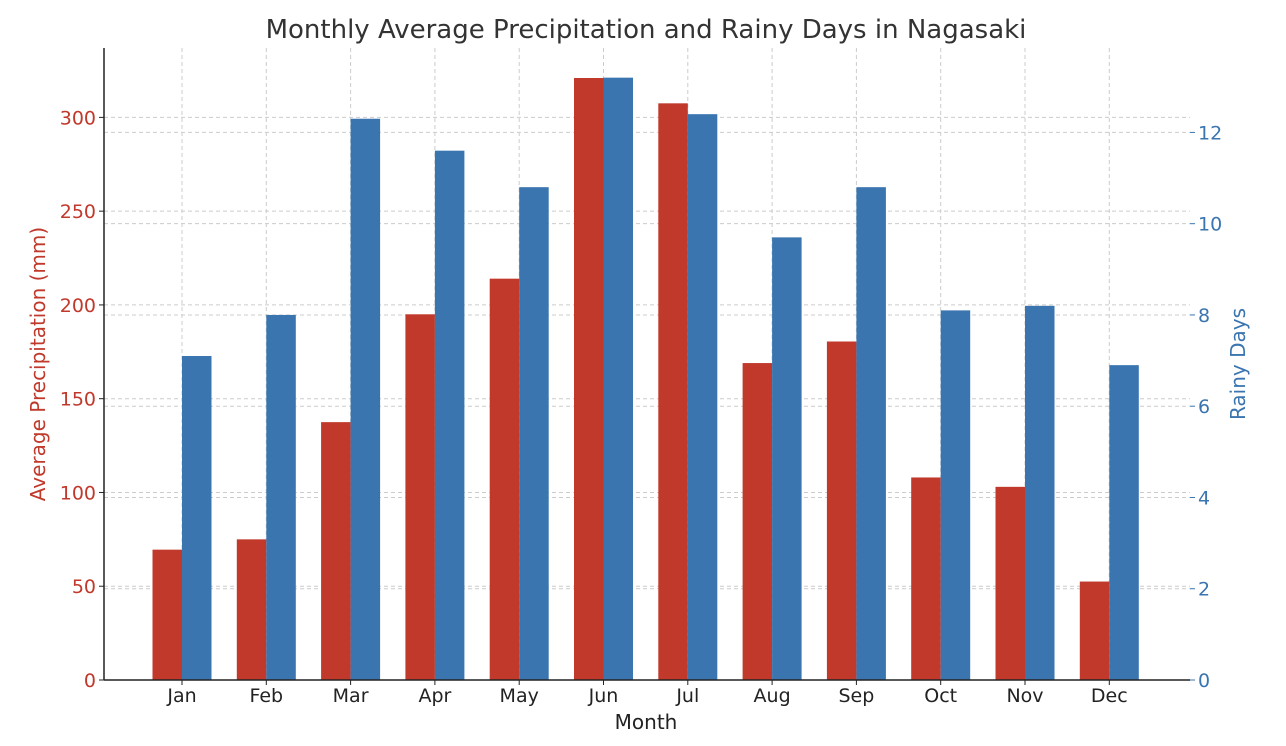  Describe the element at coordinates (772, 696) in the screenshot. I see `x-tick-label: Aug` at that location.